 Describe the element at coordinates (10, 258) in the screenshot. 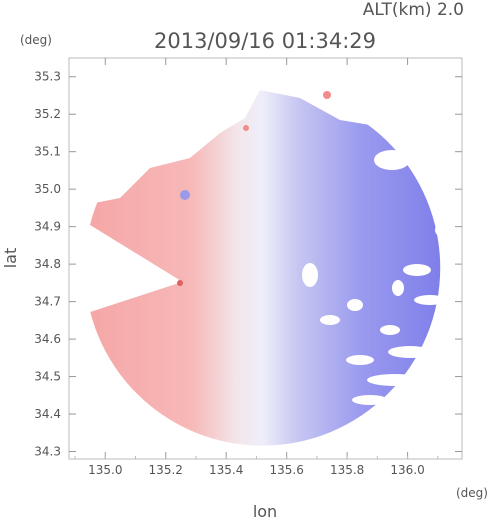

I see `y-axis-label: lat` at that location.